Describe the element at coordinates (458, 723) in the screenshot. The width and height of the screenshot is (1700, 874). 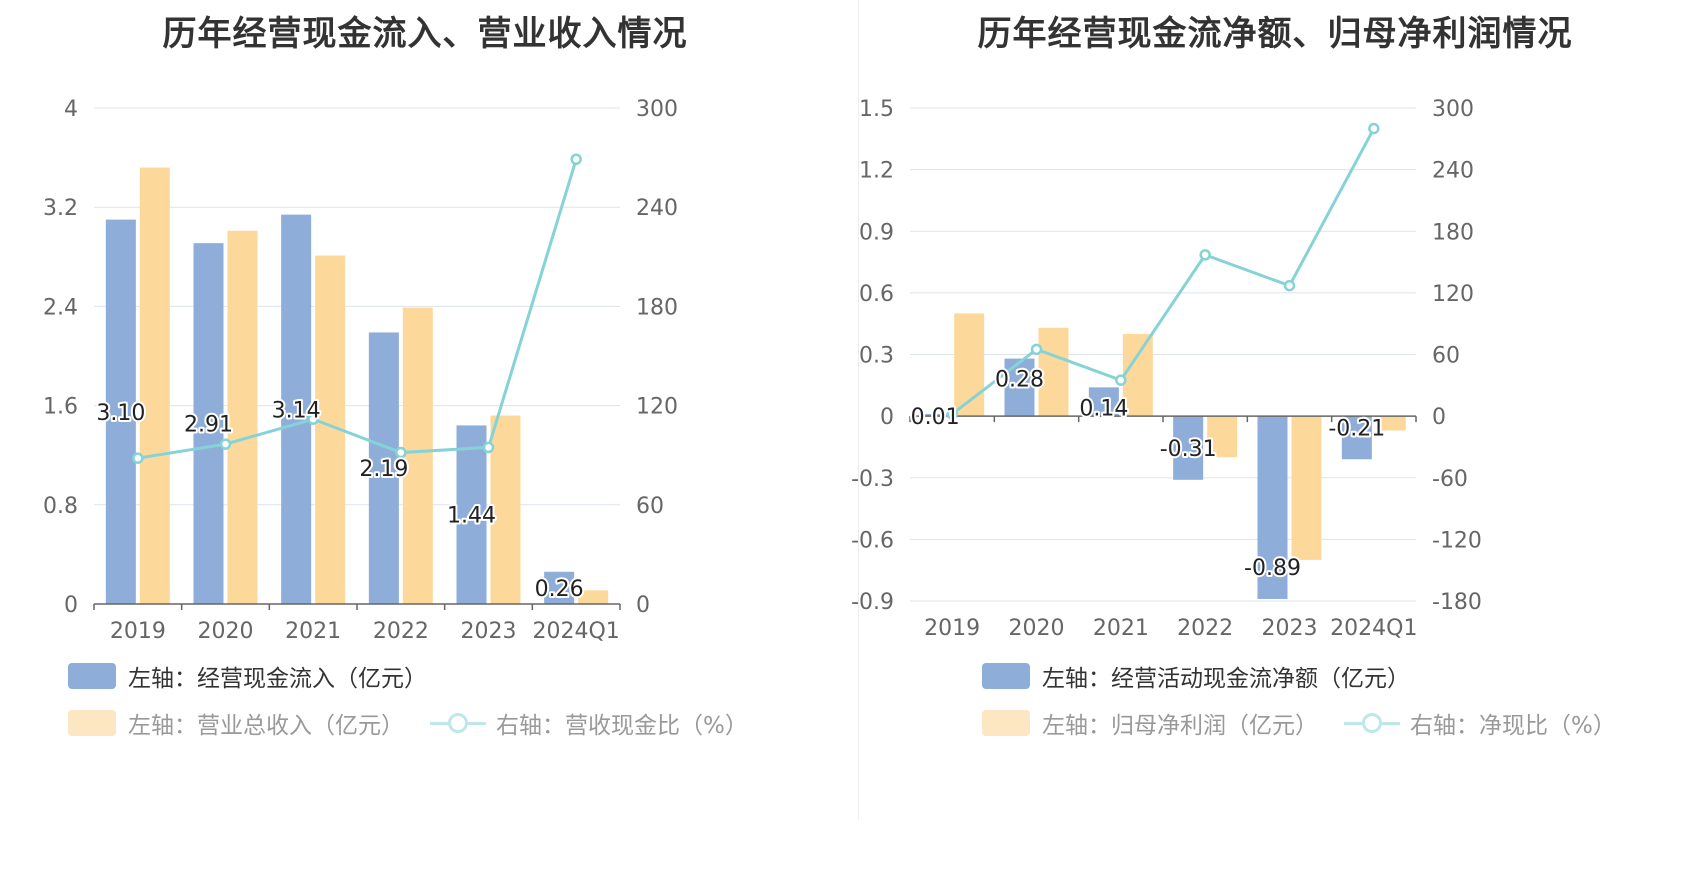
I see `legend-line-icon` at that location.